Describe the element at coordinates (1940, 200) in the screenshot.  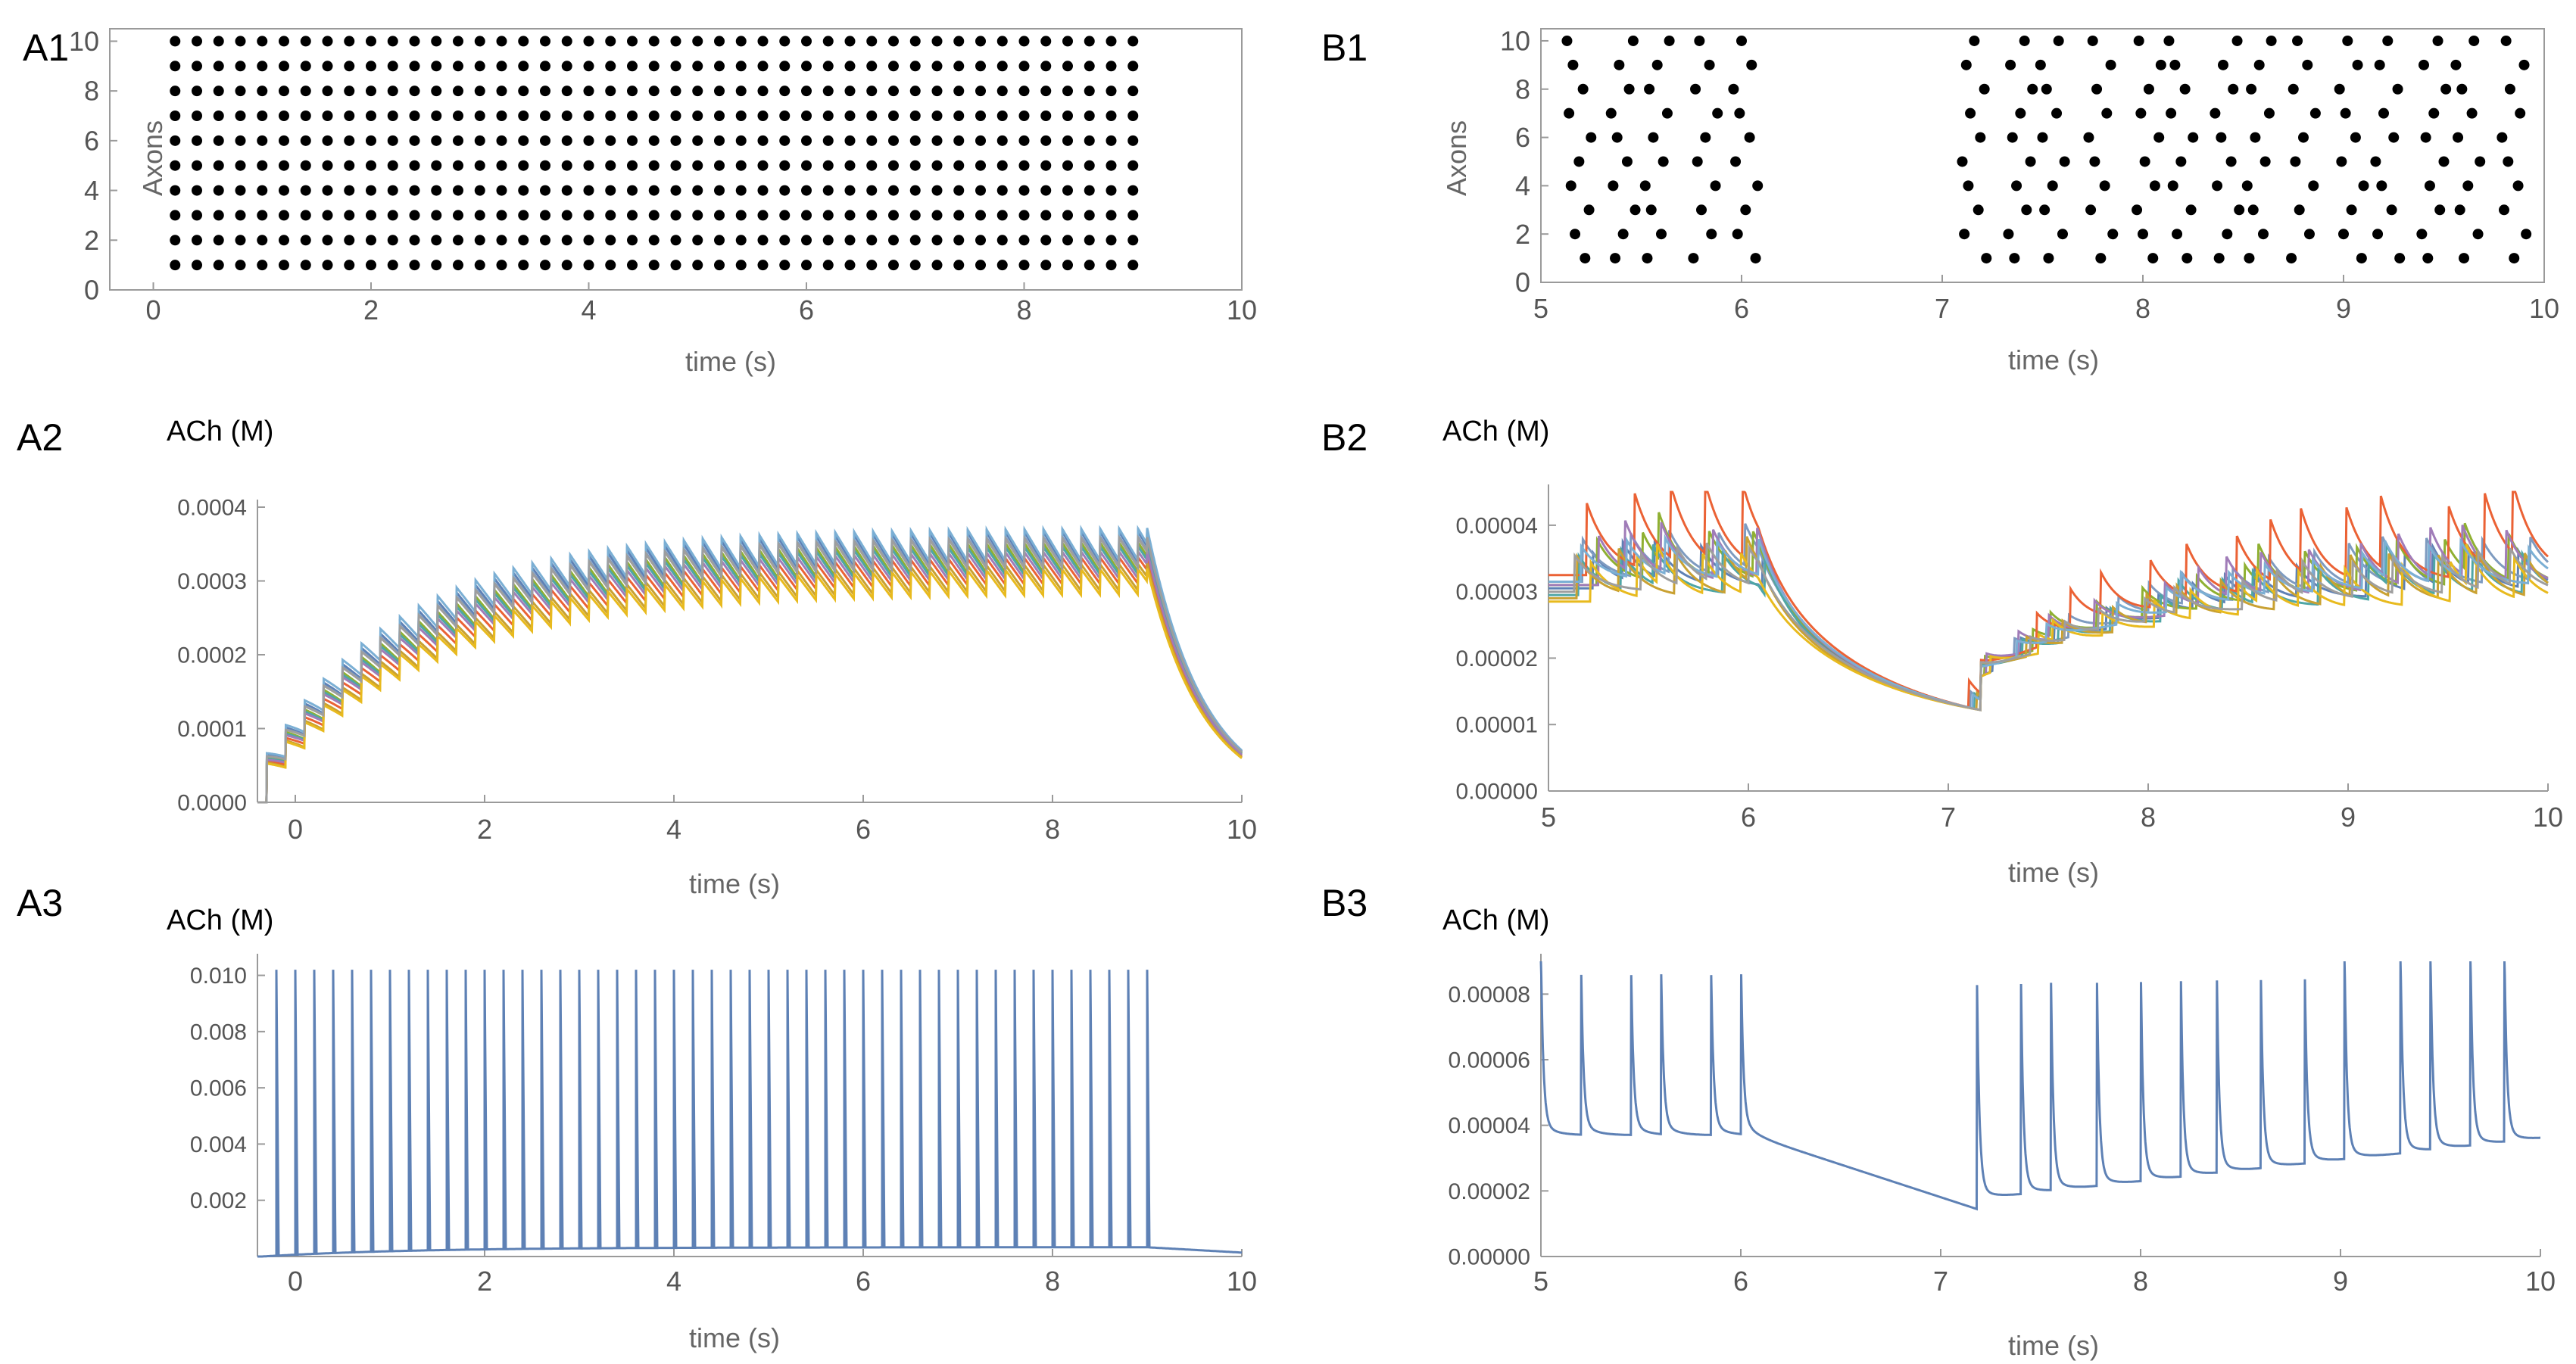
I see `panel-b1: B1 5 6 7 8 9 10 0 2 4 6 8 10 time (s) Axons` at that location.